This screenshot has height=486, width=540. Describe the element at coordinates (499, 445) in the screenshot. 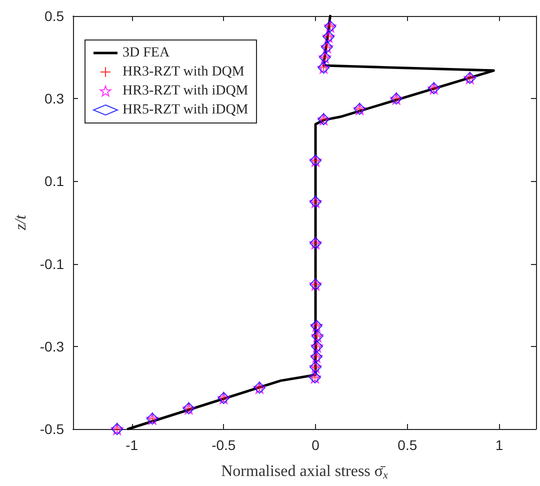

I see `x-tick-label: 1` at that location.